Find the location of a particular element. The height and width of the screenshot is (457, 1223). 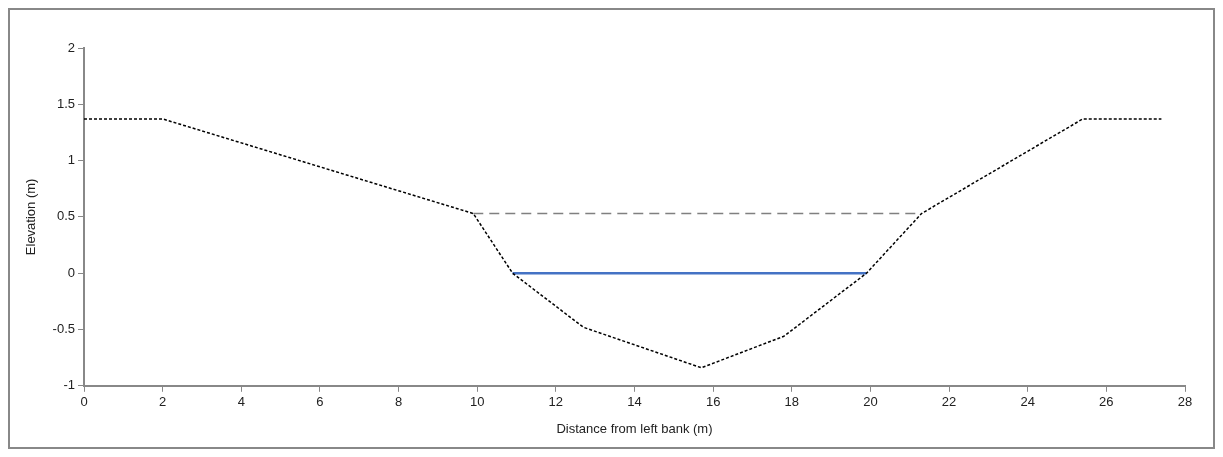

y-tick-label: -0.5 is located at coordinates (63, 329).